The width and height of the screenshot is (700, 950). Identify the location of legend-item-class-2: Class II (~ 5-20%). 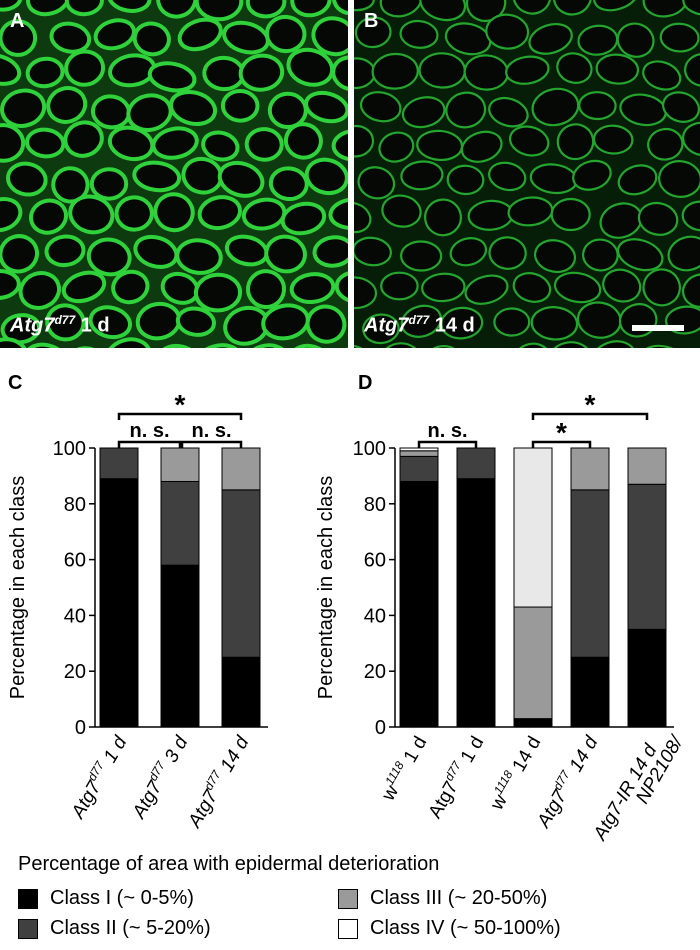
(114, 928).